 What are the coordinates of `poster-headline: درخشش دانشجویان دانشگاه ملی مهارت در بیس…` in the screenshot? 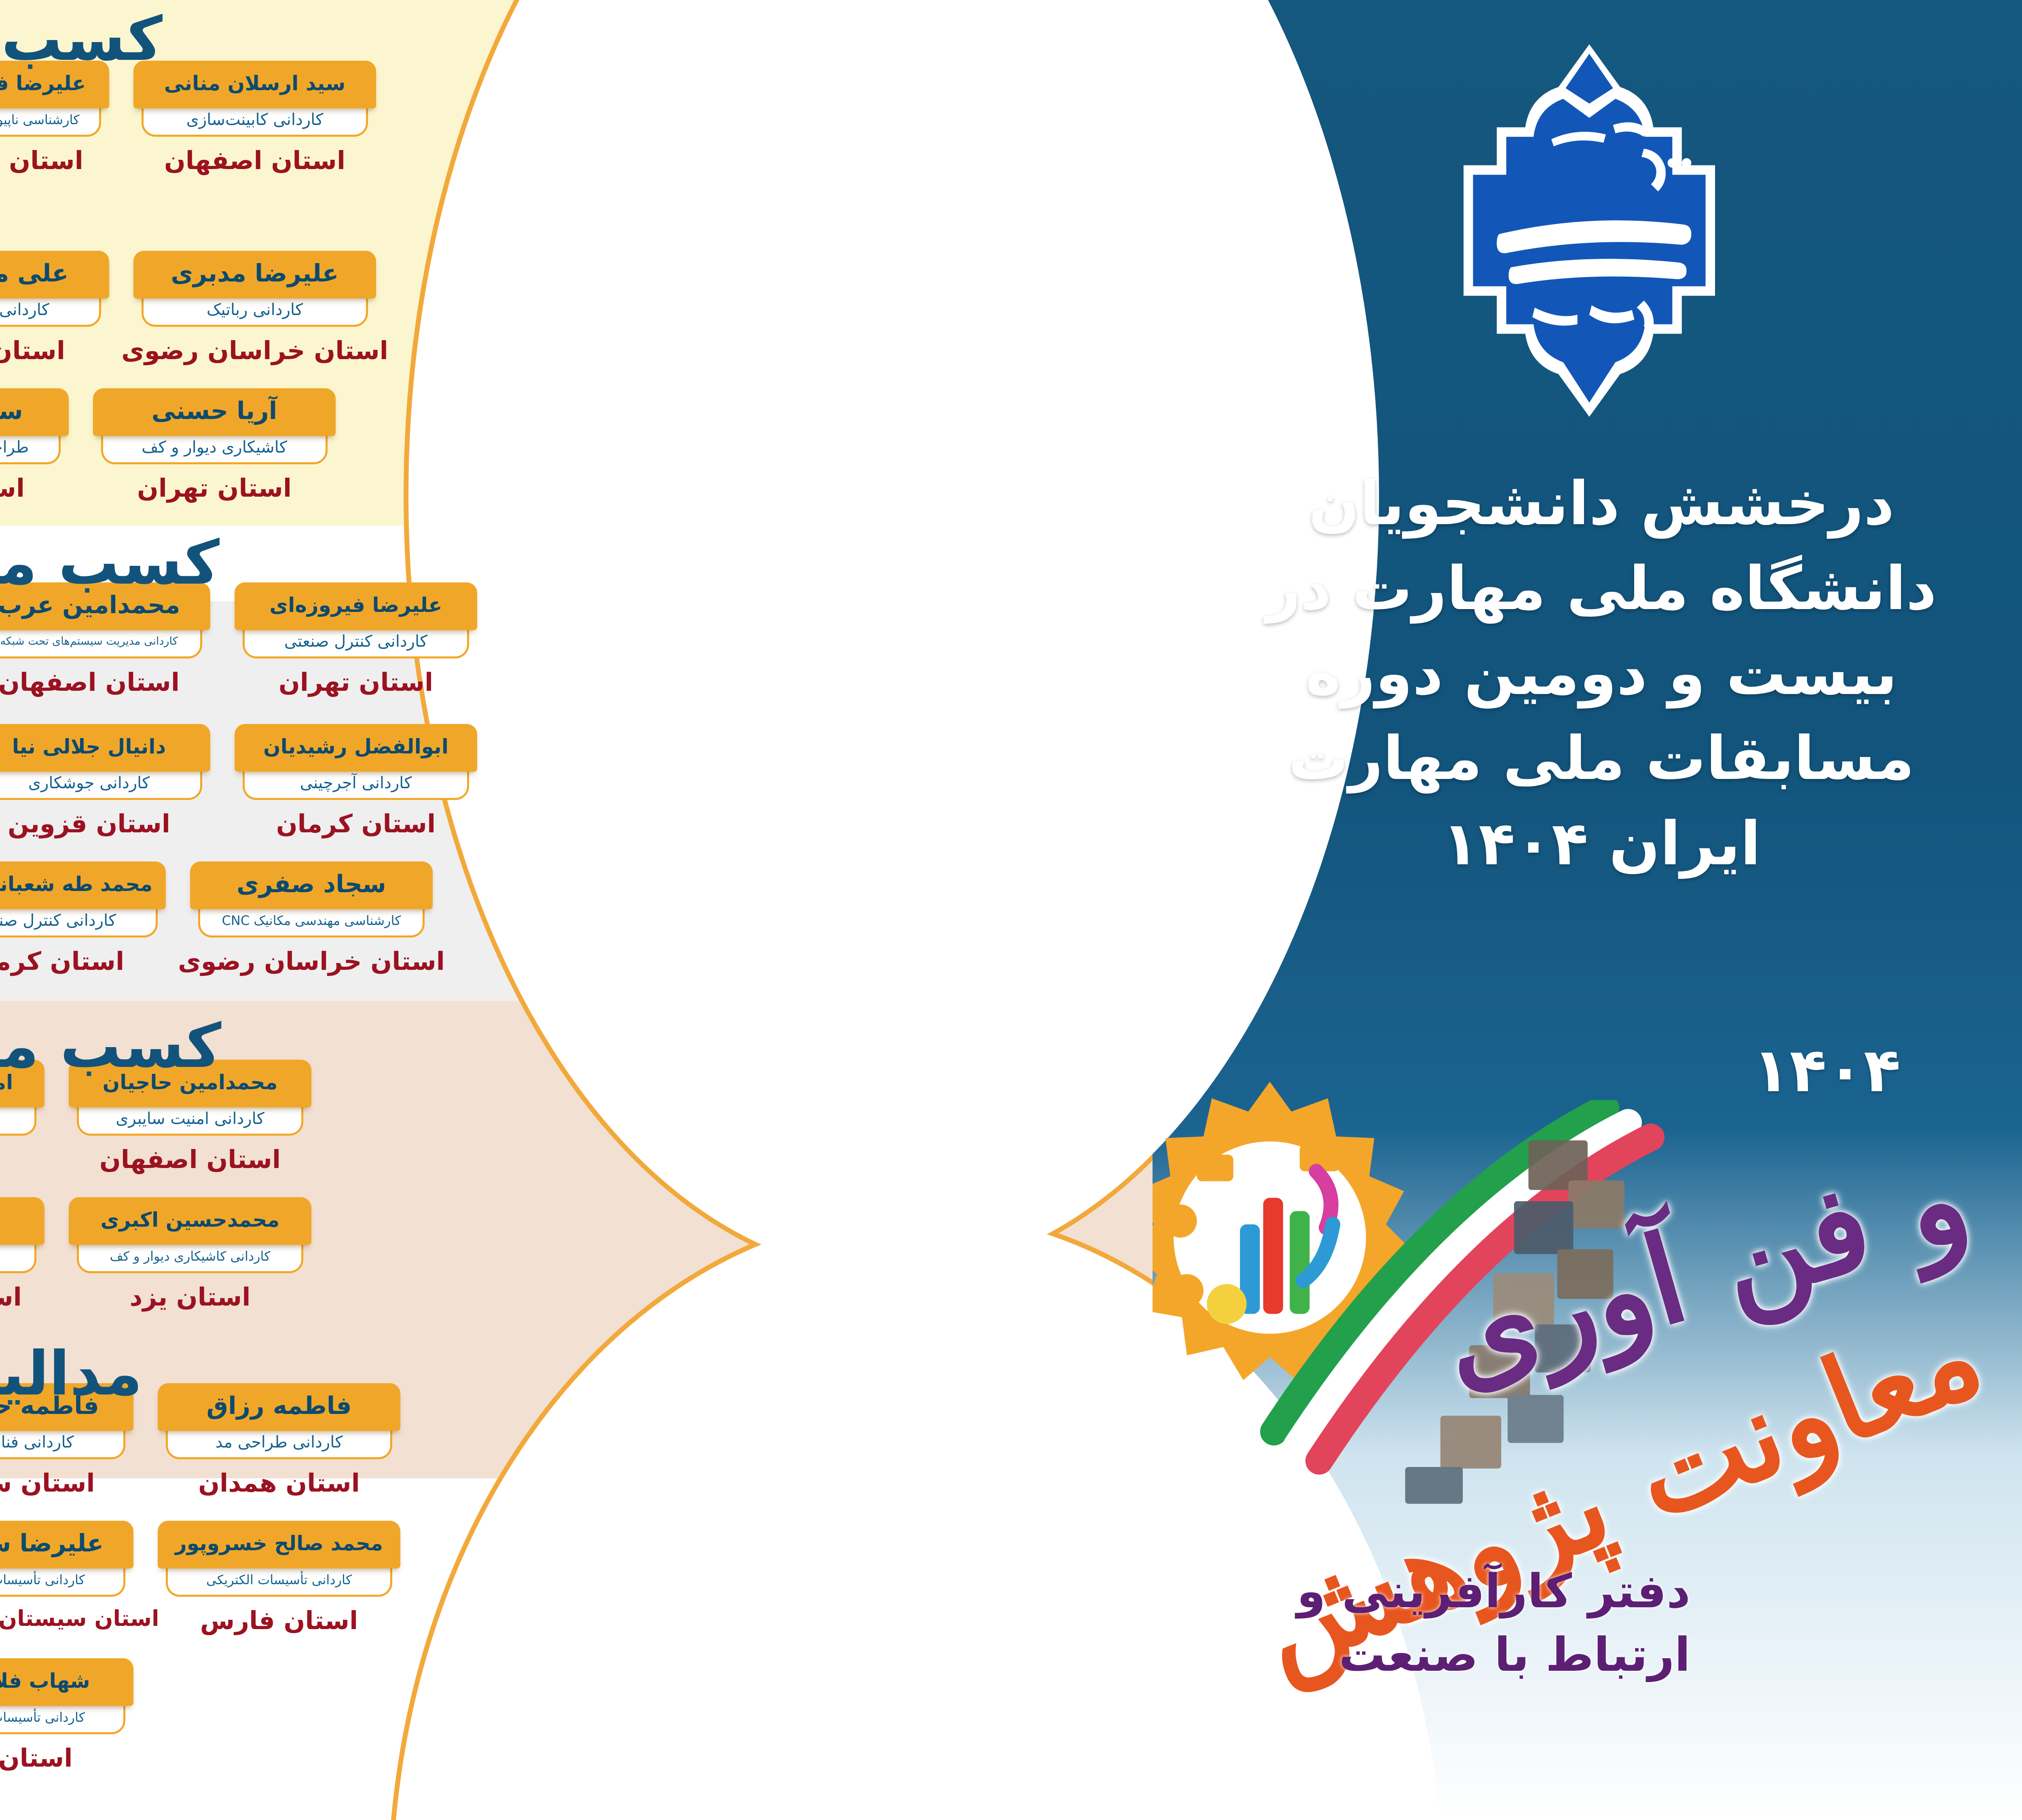 It's located at (1601, 673).